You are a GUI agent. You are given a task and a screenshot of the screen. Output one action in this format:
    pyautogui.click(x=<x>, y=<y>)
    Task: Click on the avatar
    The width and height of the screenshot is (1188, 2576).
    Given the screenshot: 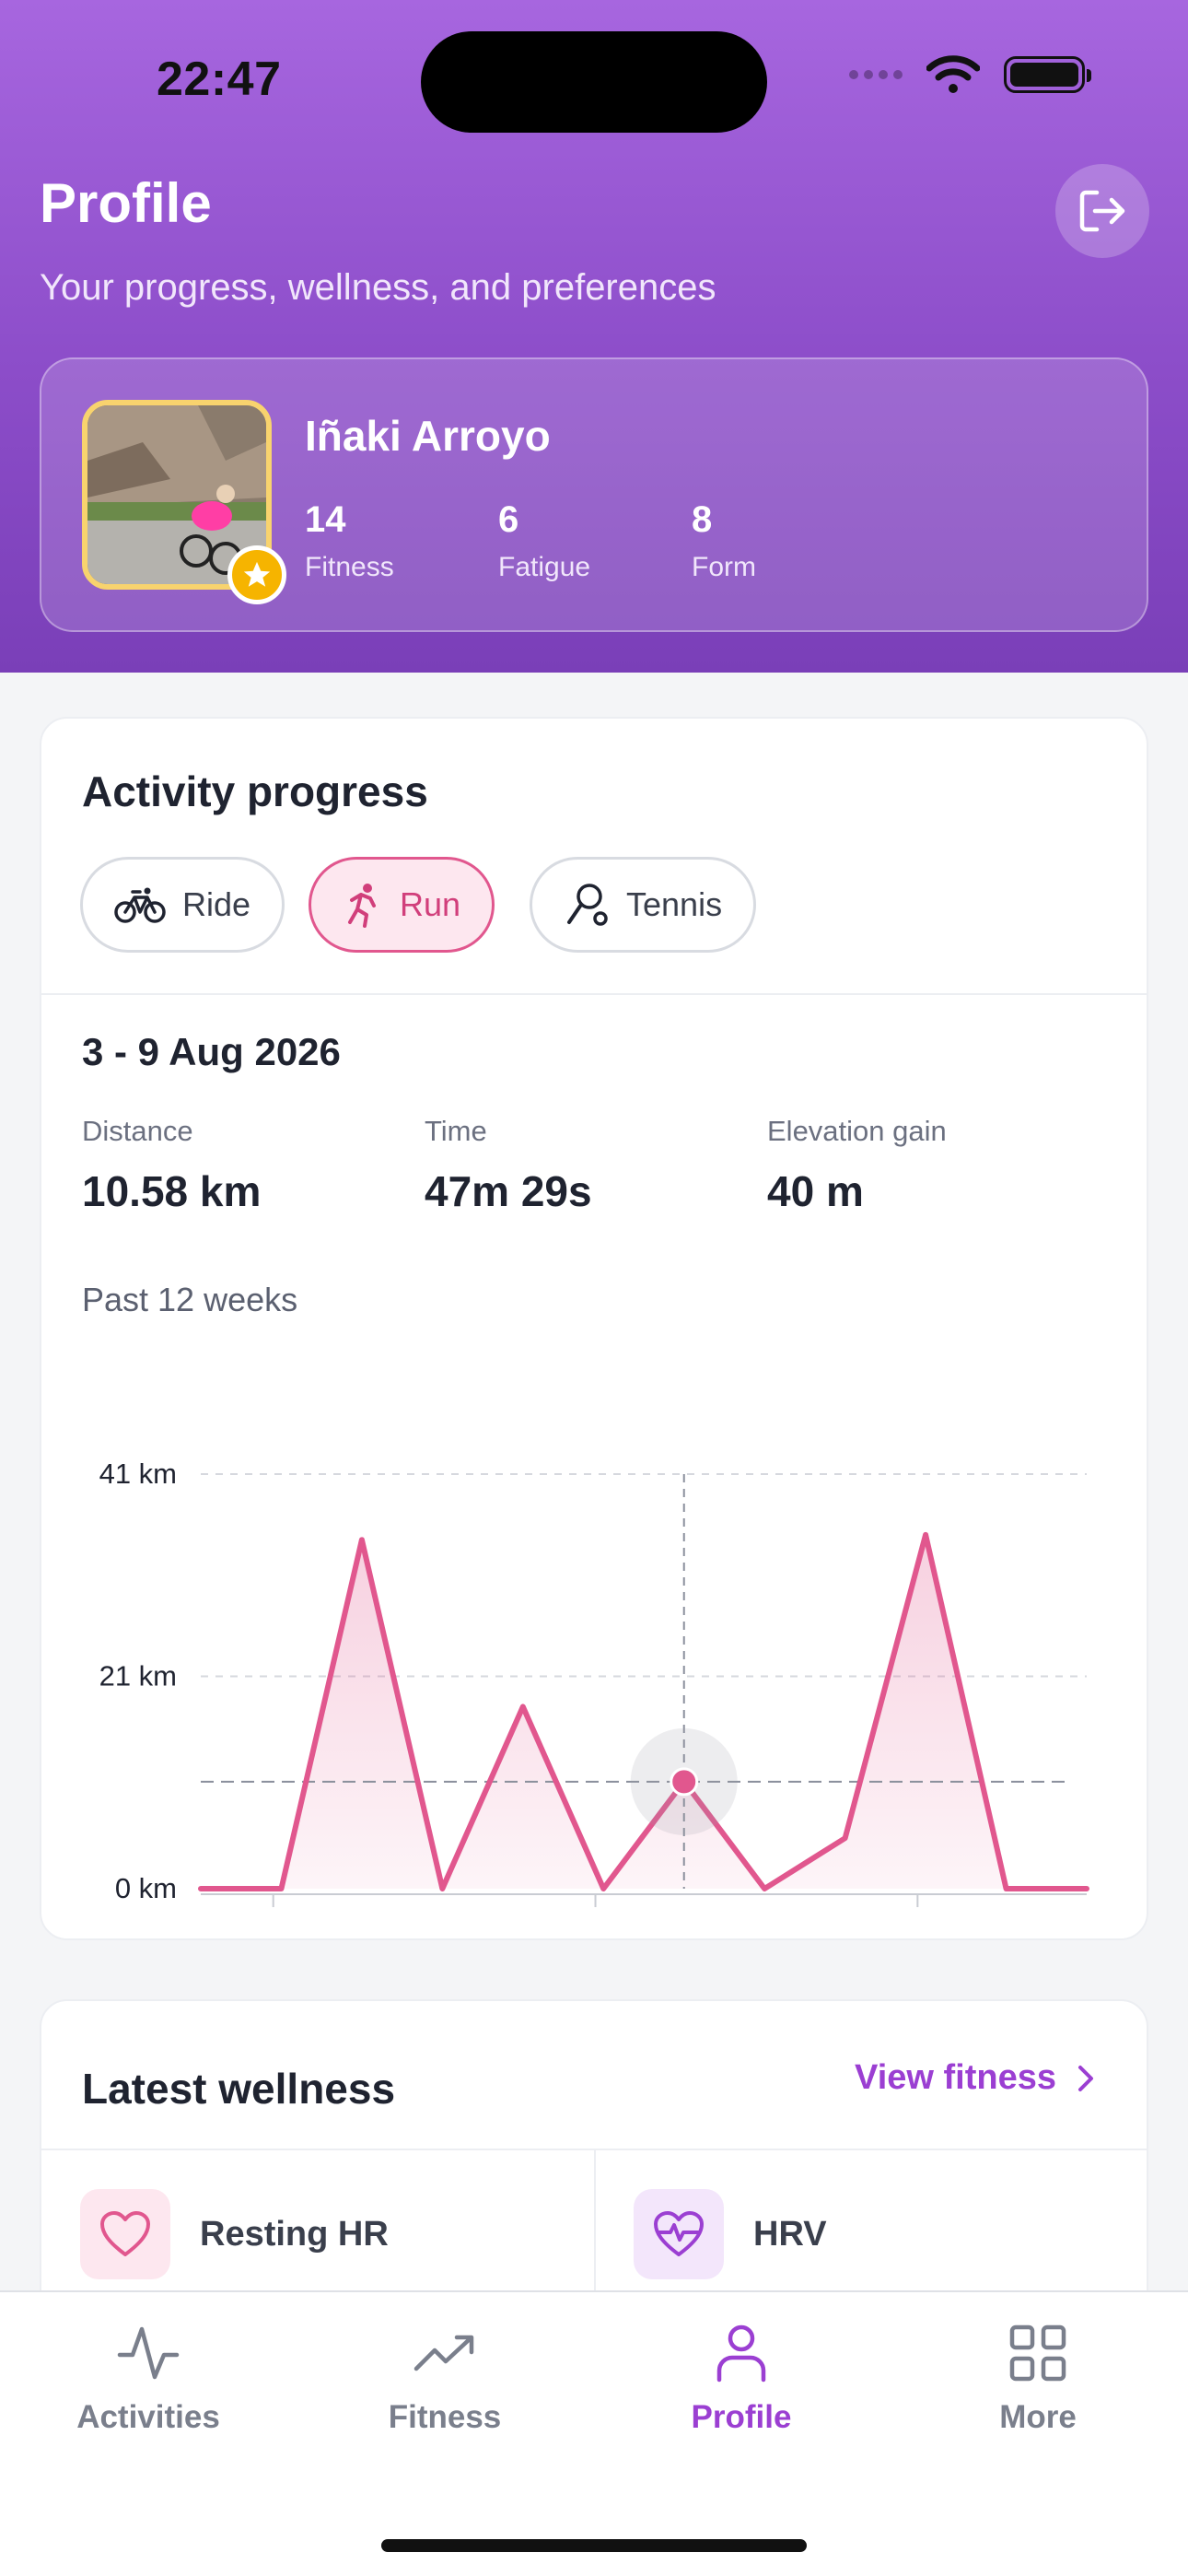 What is the action you would take?
    pyautogui.click(x=177, y=495)
    